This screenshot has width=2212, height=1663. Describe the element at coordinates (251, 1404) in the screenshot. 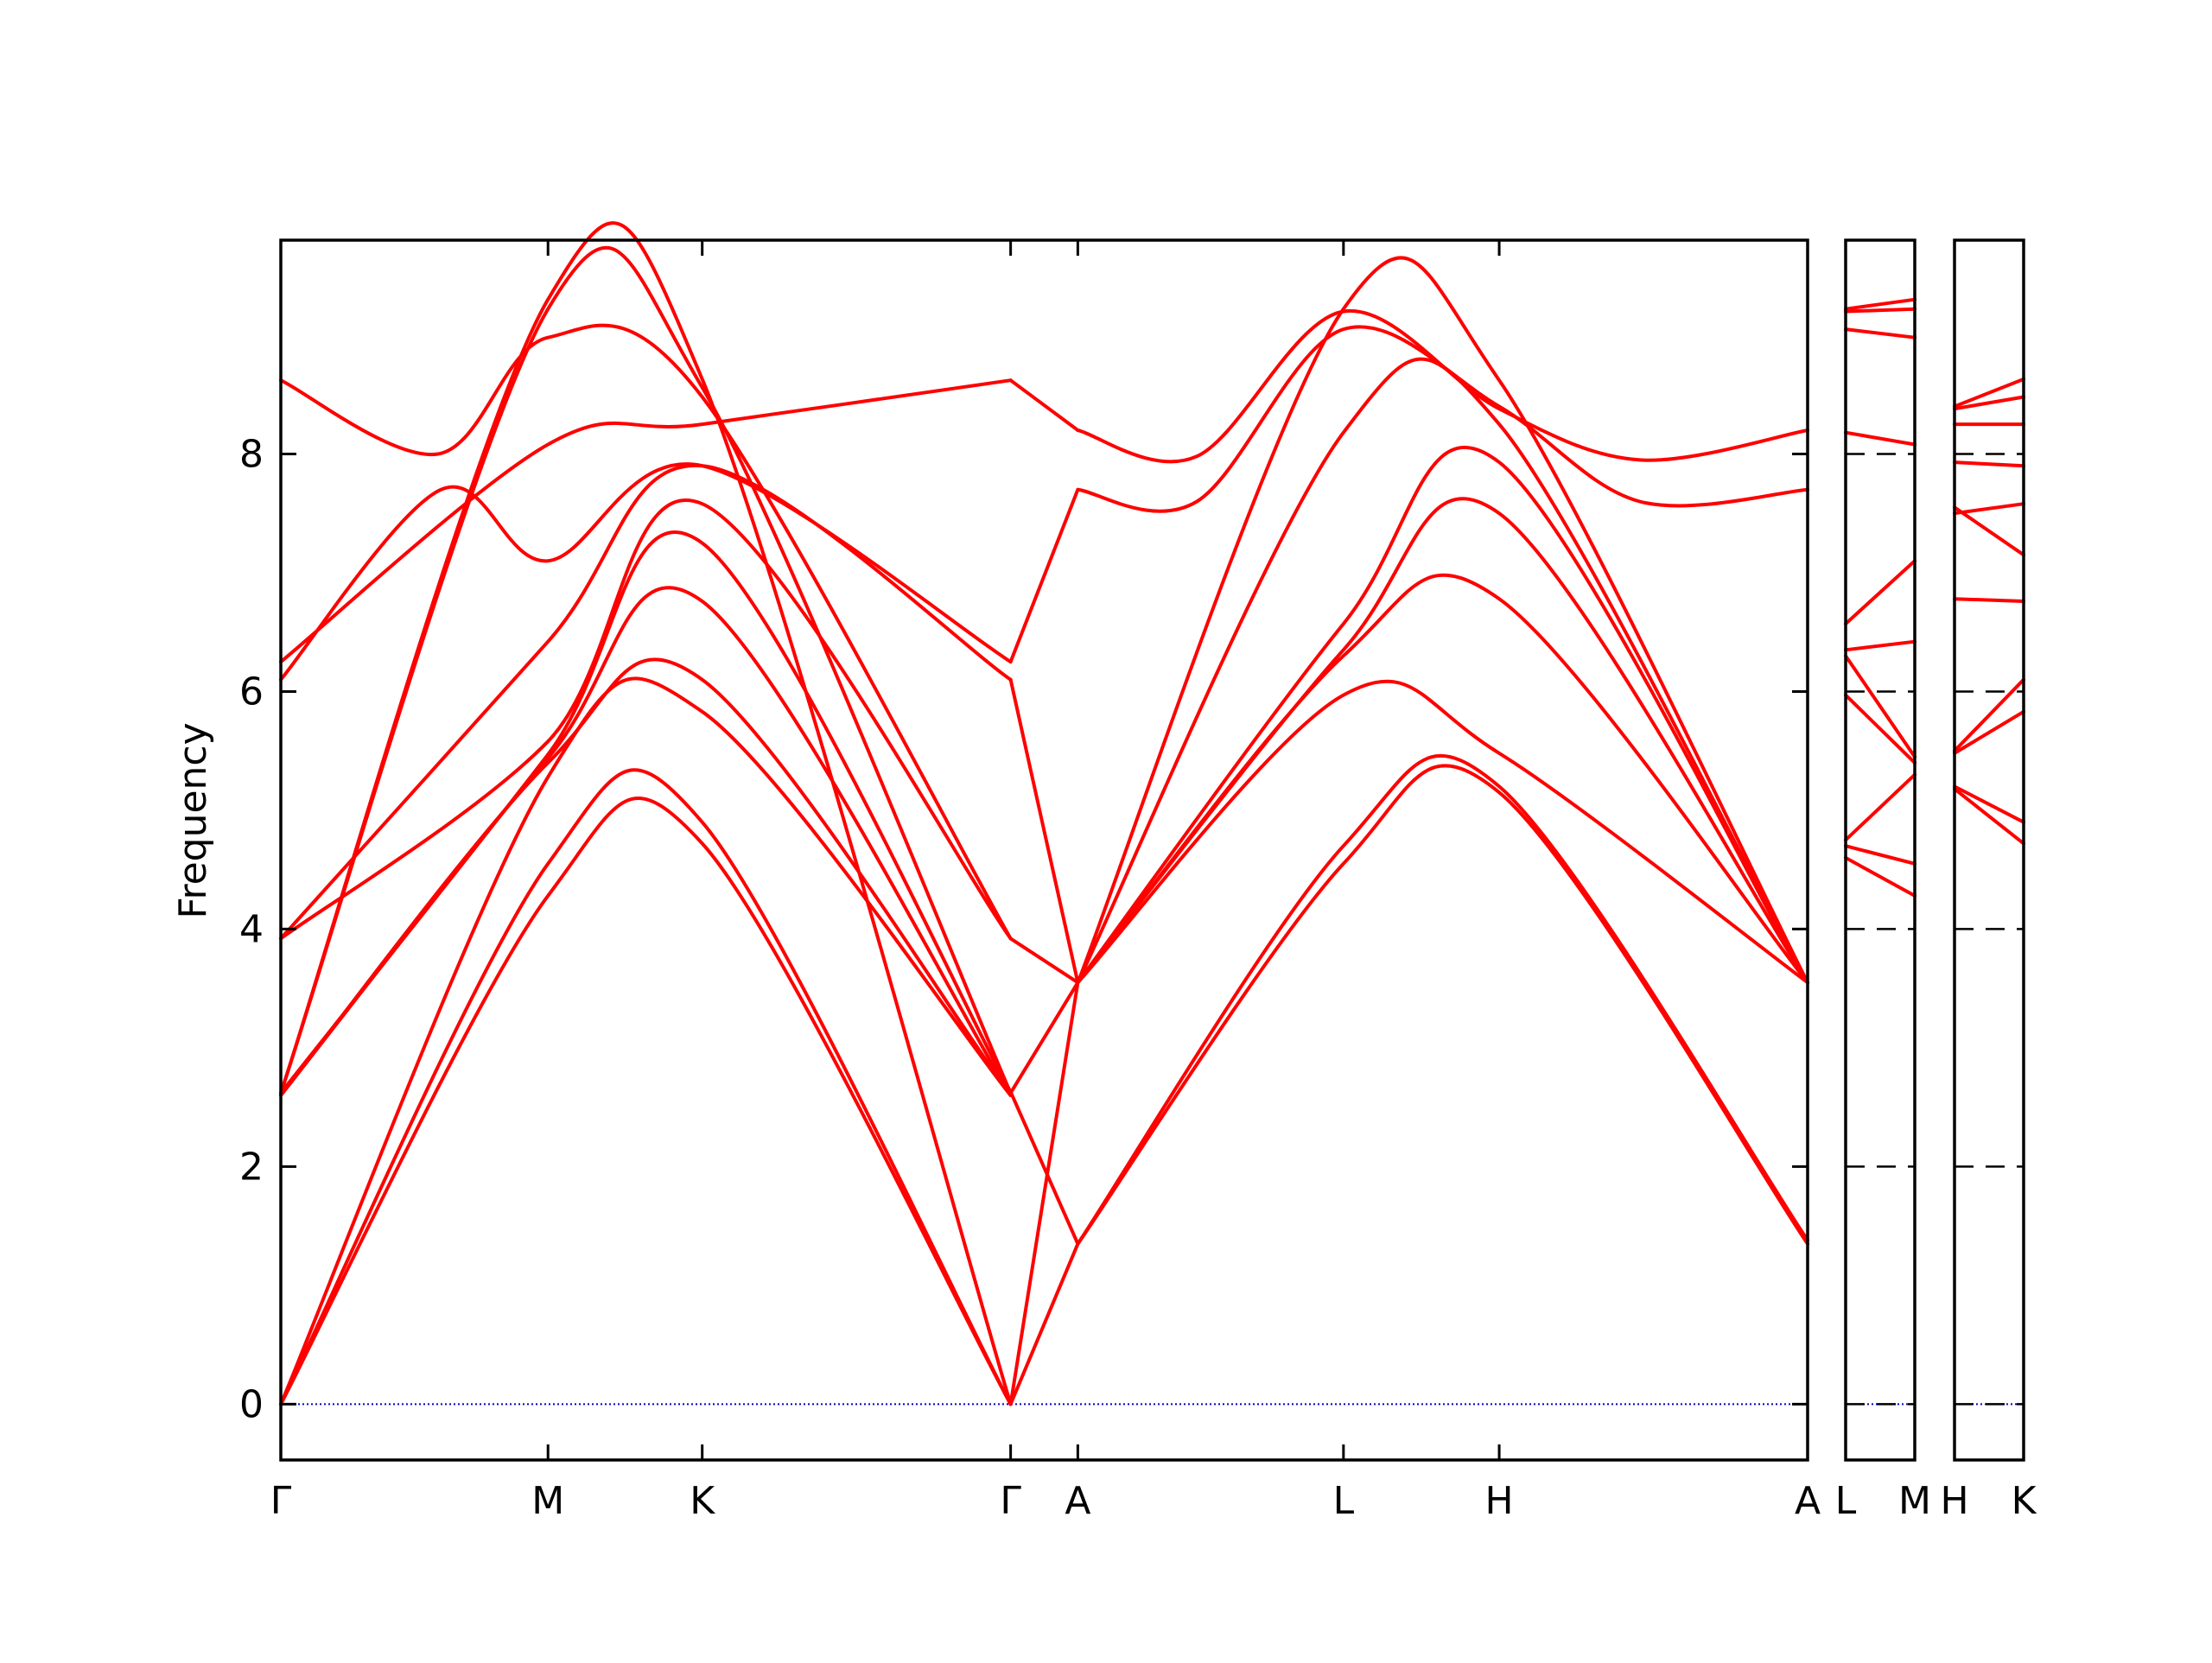

I see `y-tick-label: 0` at that location.